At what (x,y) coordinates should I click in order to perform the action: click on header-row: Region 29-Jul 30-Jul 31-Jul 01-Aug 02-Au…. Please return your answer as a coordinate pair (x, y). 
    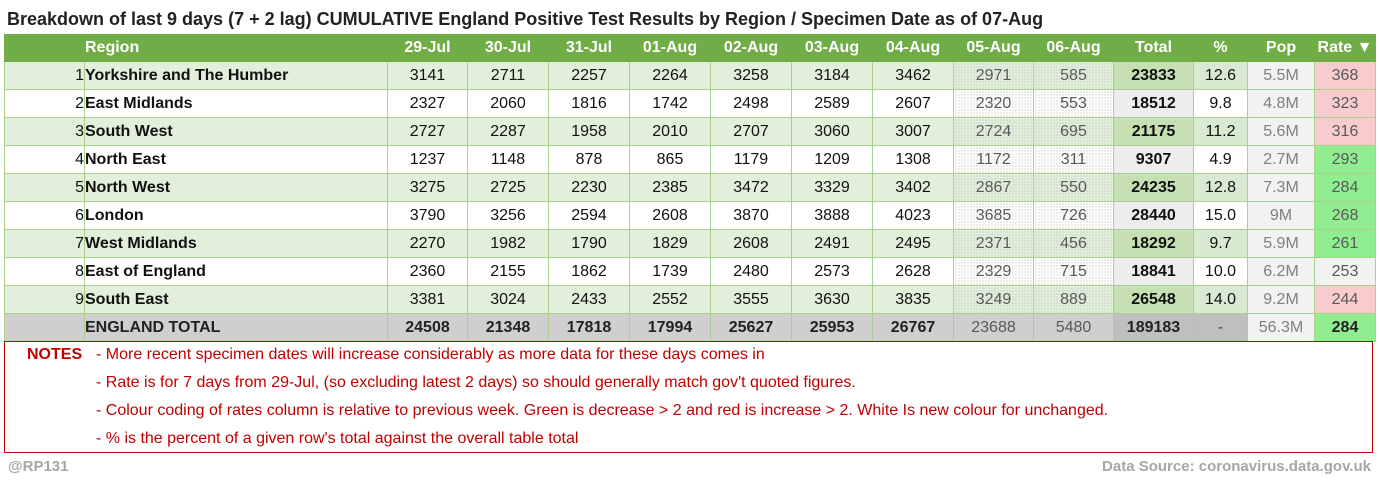
    Looking at the image, I should click on (690, 48).